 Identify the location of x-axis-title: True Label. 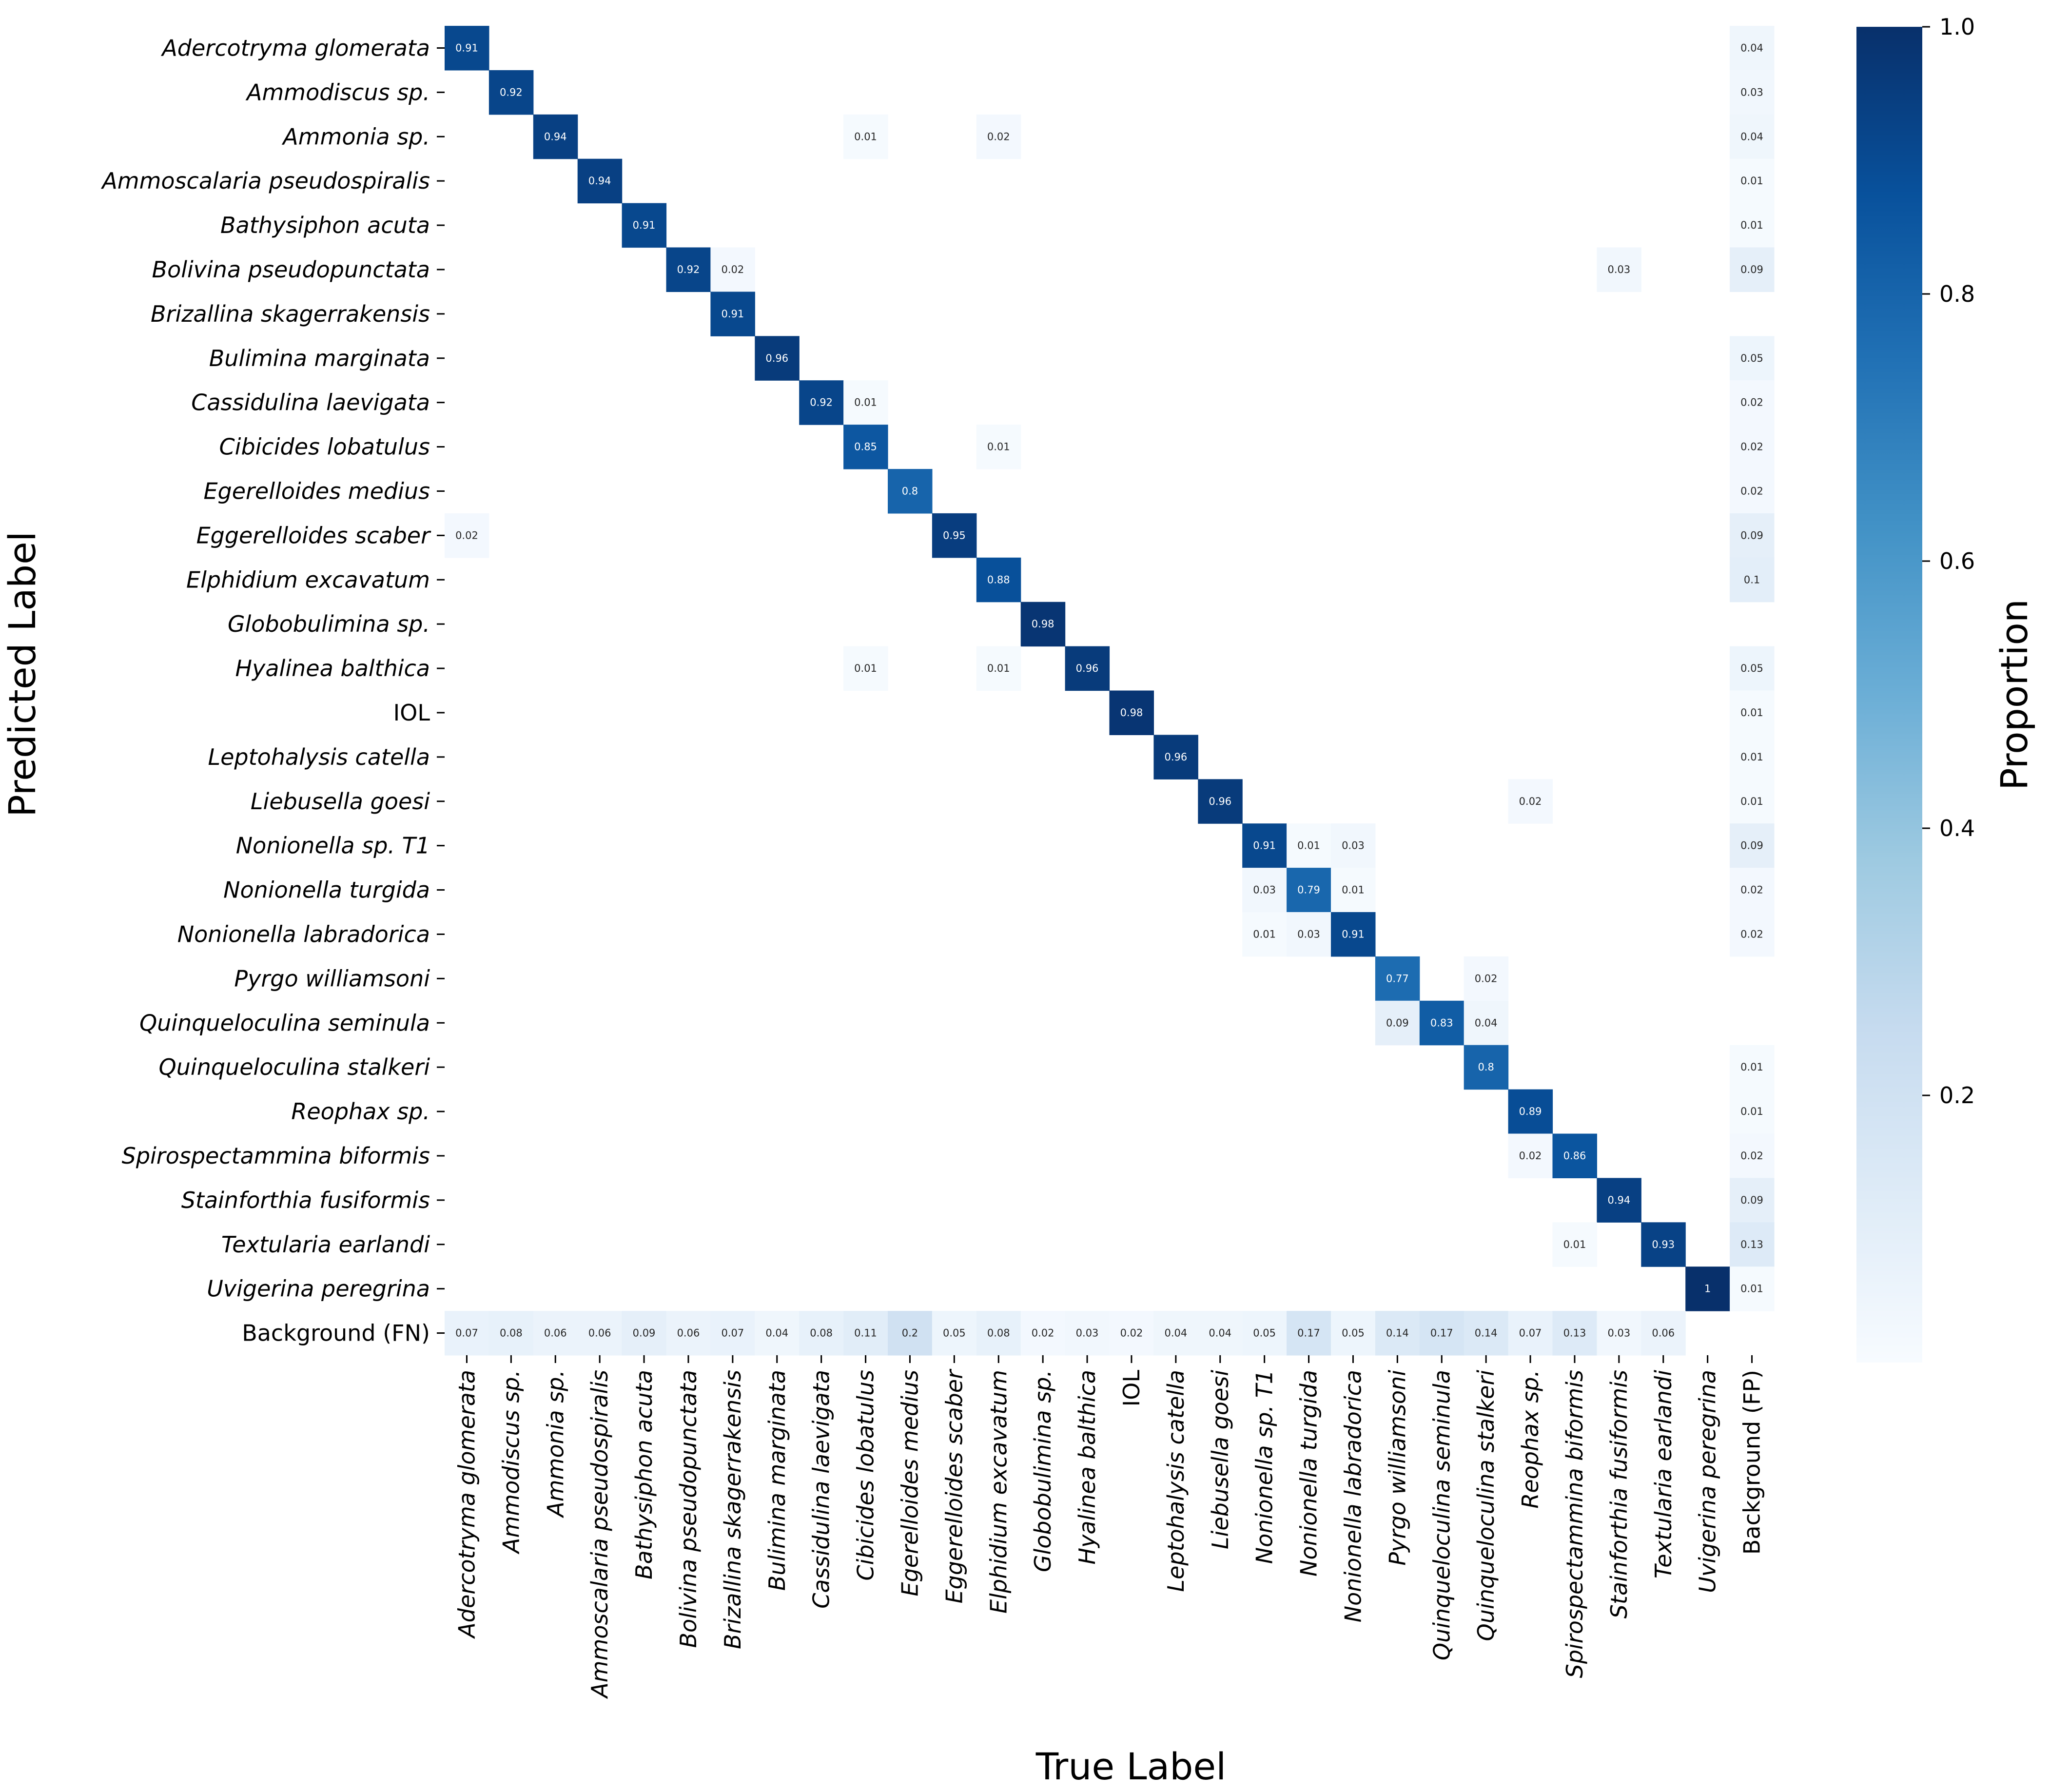
(1131, 1766).